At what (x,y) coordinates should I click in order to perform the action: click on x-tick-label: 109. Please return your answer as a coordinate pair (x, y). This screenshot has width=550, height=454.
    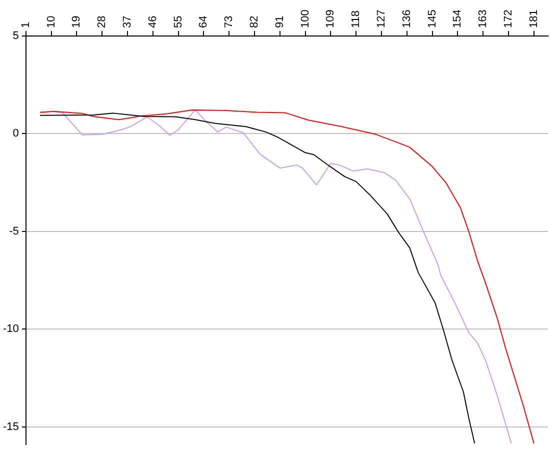
    Looking at the image, I should click on (330, 19).